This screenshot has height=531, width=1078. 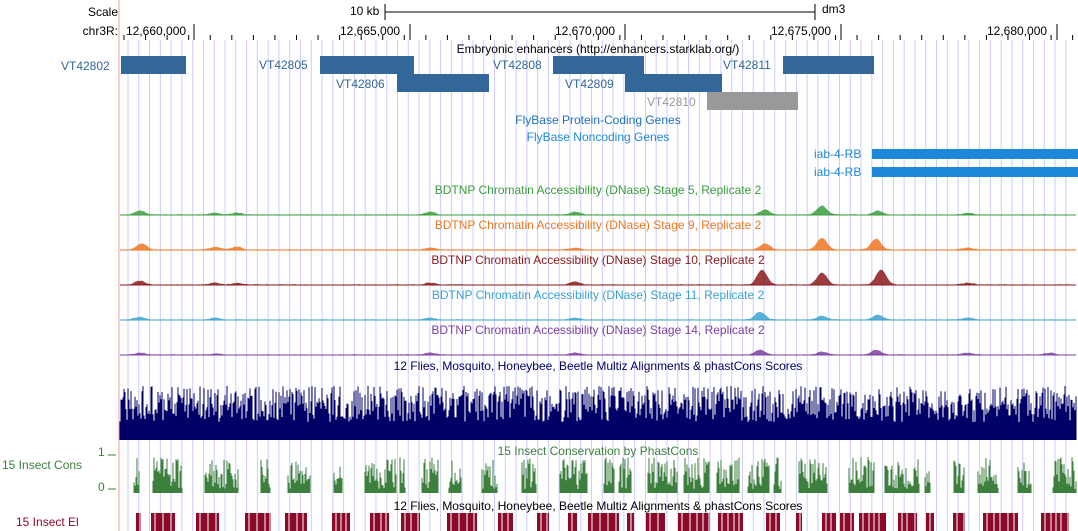 I want to click on gene-label-iab-4-rb-2: iab-4-RB, so click(x=838, y=172).